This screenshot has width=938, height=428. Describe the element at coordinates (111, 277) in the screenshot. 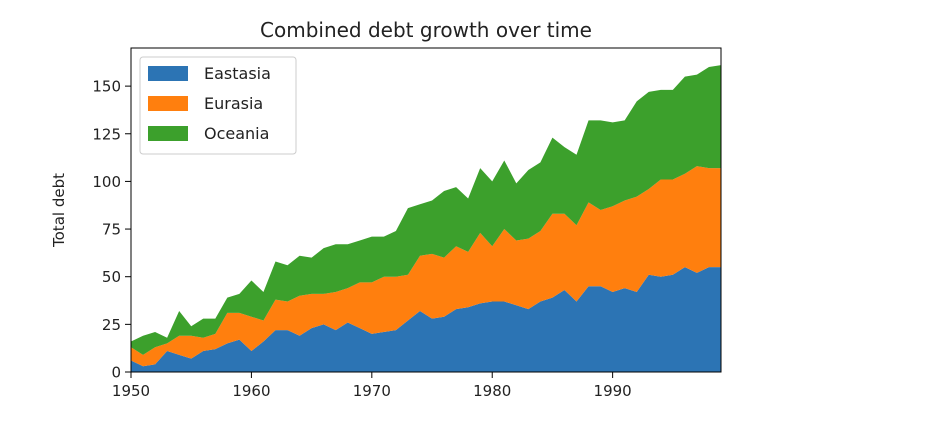

I see `y-tick-label: 50` at that location.